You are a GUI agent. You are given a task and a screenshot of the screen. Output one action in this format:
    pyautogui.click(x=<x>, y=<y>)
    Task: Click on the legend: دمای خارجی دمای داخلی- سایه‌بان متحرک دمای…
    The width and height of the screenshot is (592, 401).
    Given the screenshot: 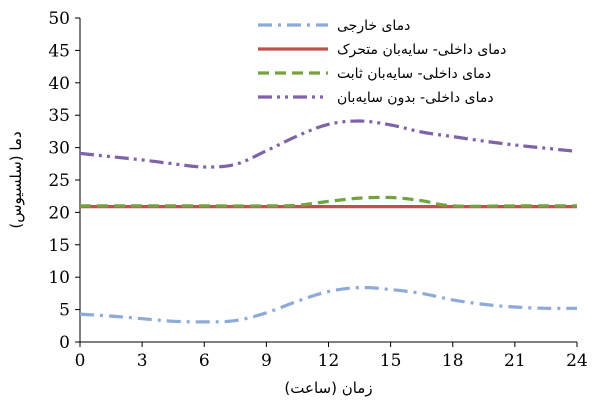 What is the action you would take?
    pyautogui.click(x=382, y=62)
    